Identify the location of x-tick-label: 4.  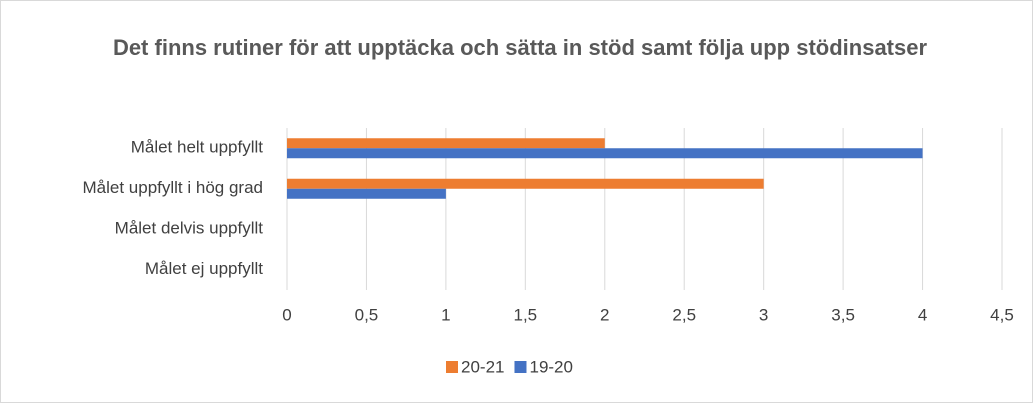
(922, 314).